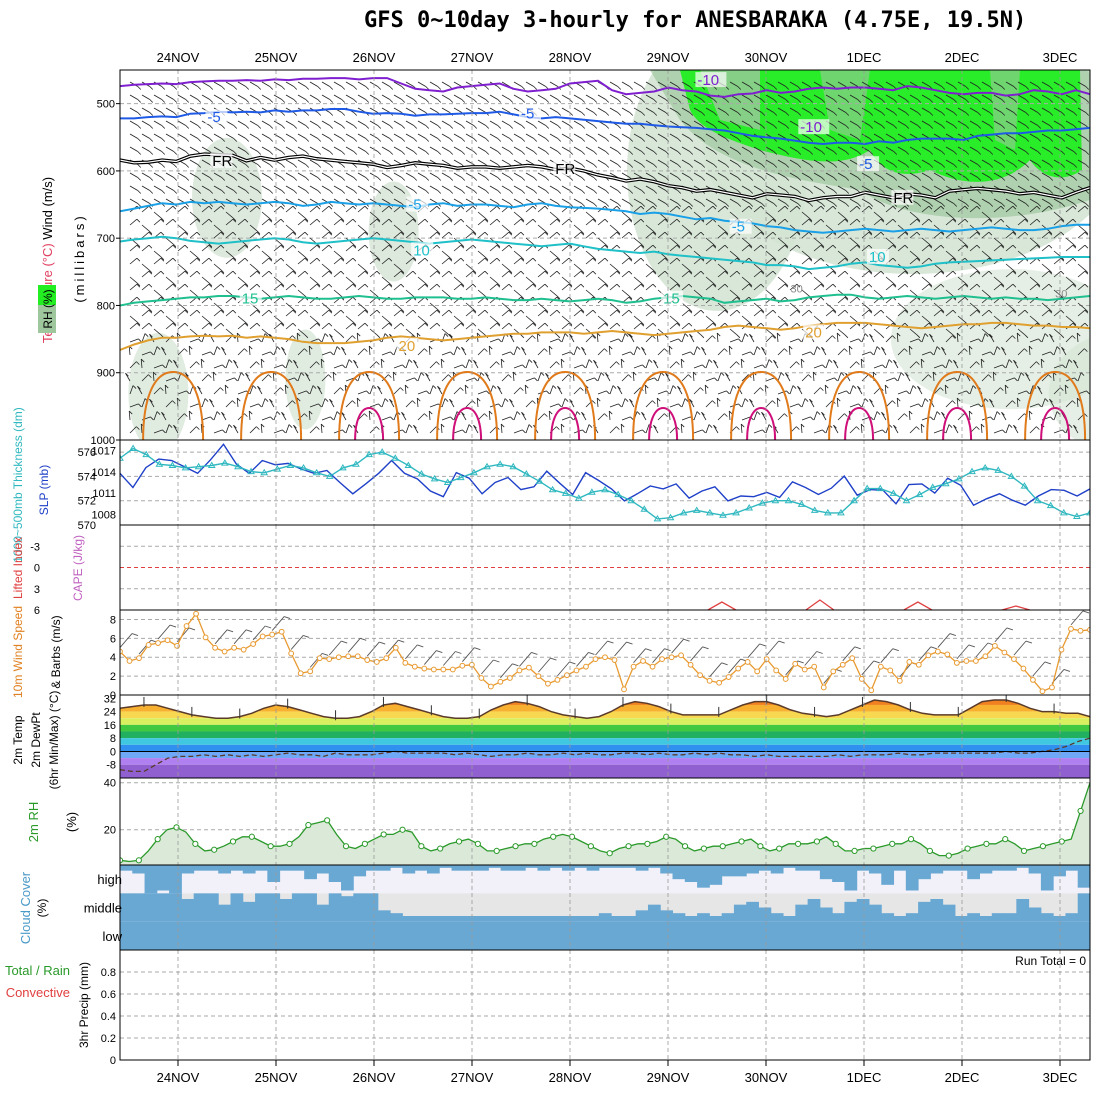  What do you see at coordinates (18, 568) in the screenshot?
I see `cape-ylabel-left: Lifted Index` at bounding box center [18, 568].